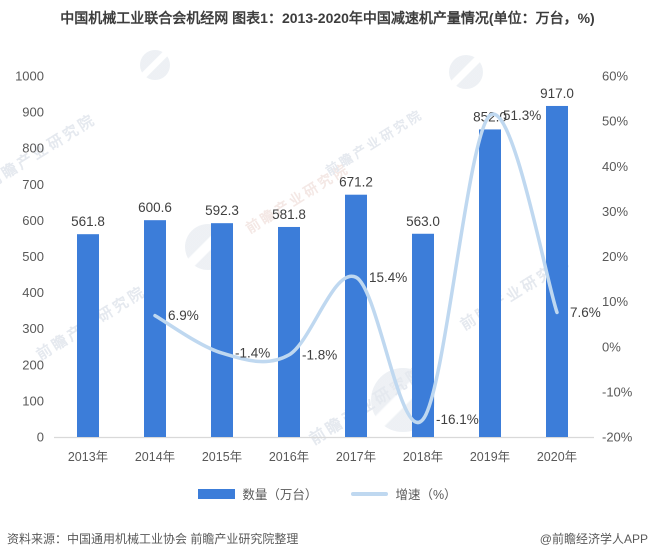  I want to click on x-axis-label: 2016年, so click(289, 457).